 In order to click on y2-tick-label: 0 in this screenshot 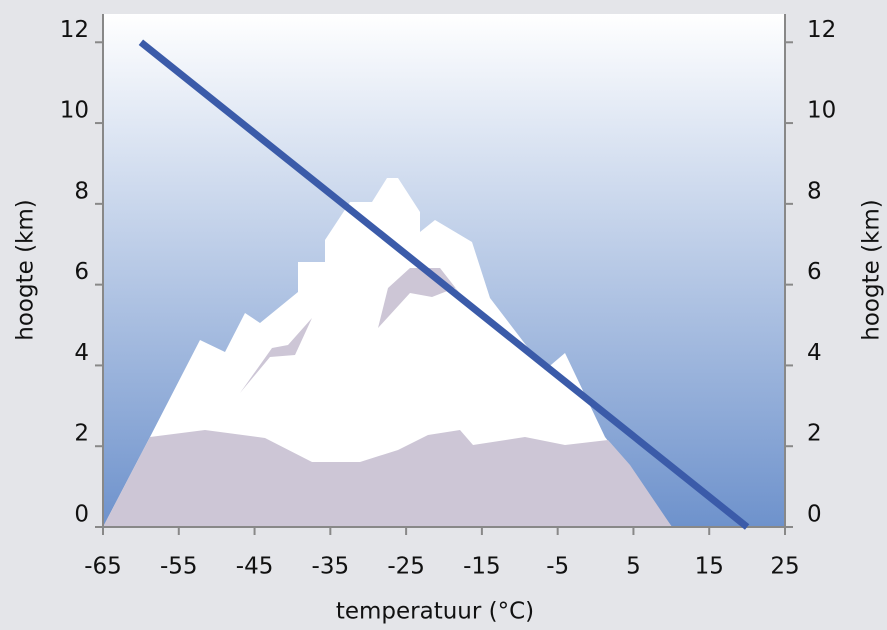, I will do `click(814, 515)`.